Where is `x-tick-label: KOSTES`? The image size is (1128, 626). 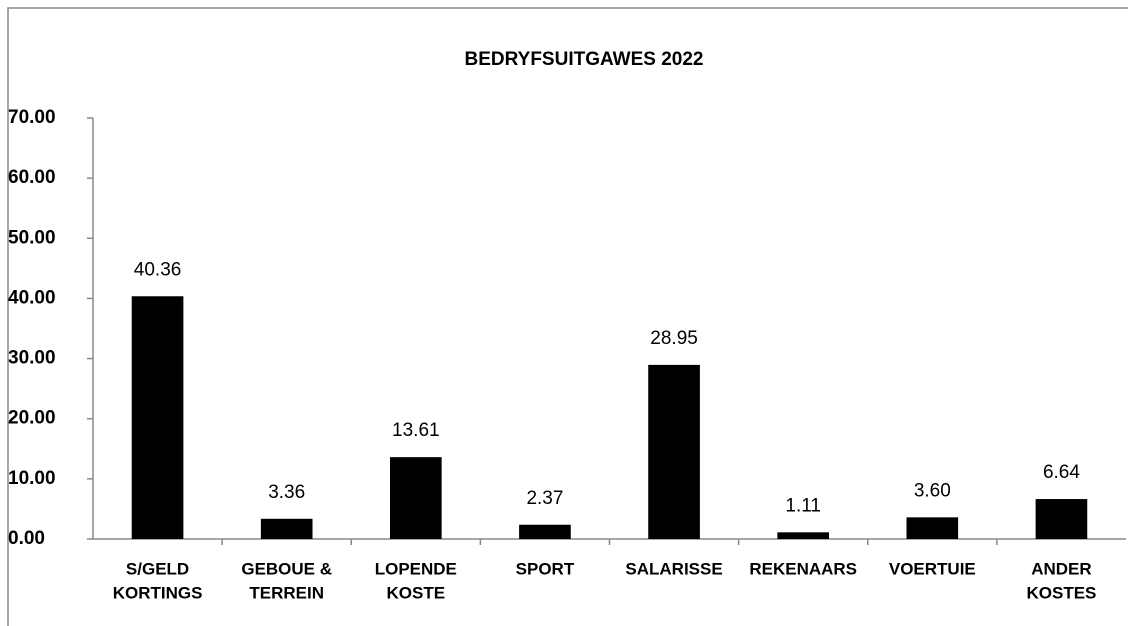 x-tick-label: KOSTES is located at coordinates (1061, 592).